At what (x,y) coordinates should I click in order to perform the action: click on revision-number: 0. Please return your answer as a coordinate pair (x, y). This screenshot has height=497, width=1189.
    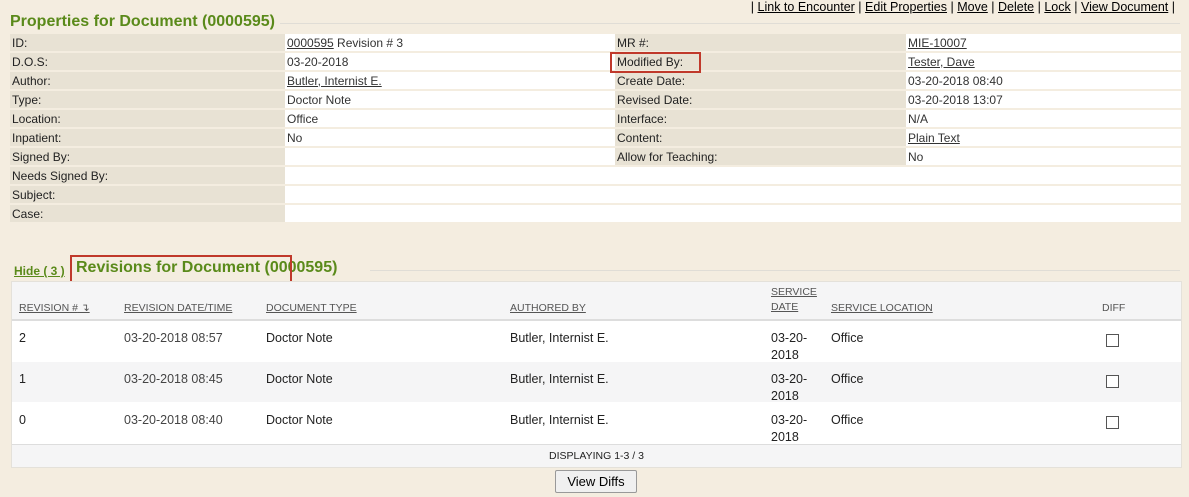
    Looking at the image, I should click on (22, 420).